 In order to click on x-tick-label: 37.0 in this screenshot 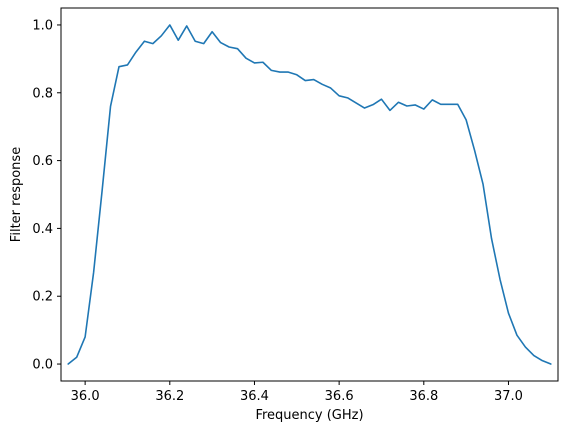, I will do `click(508, 396)`.